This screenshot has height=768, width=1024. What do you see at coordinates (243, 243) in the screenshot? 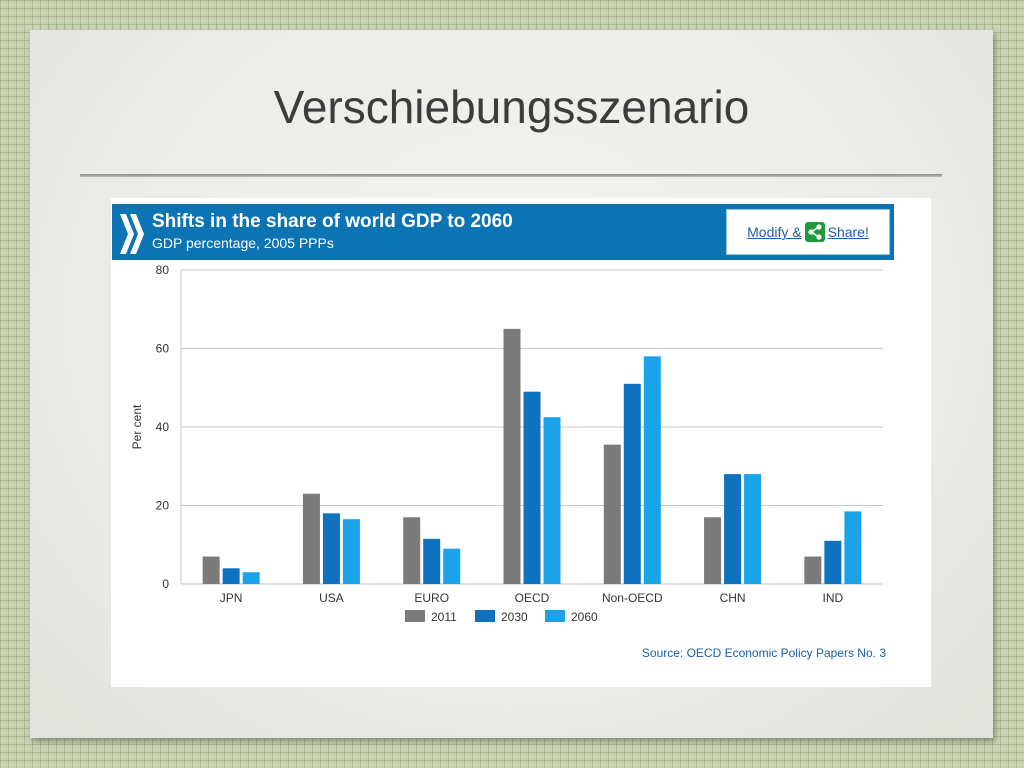
I see `chart-subtitle: GDP percentage, 2005 PPPs` at bounding box center [243, 243].